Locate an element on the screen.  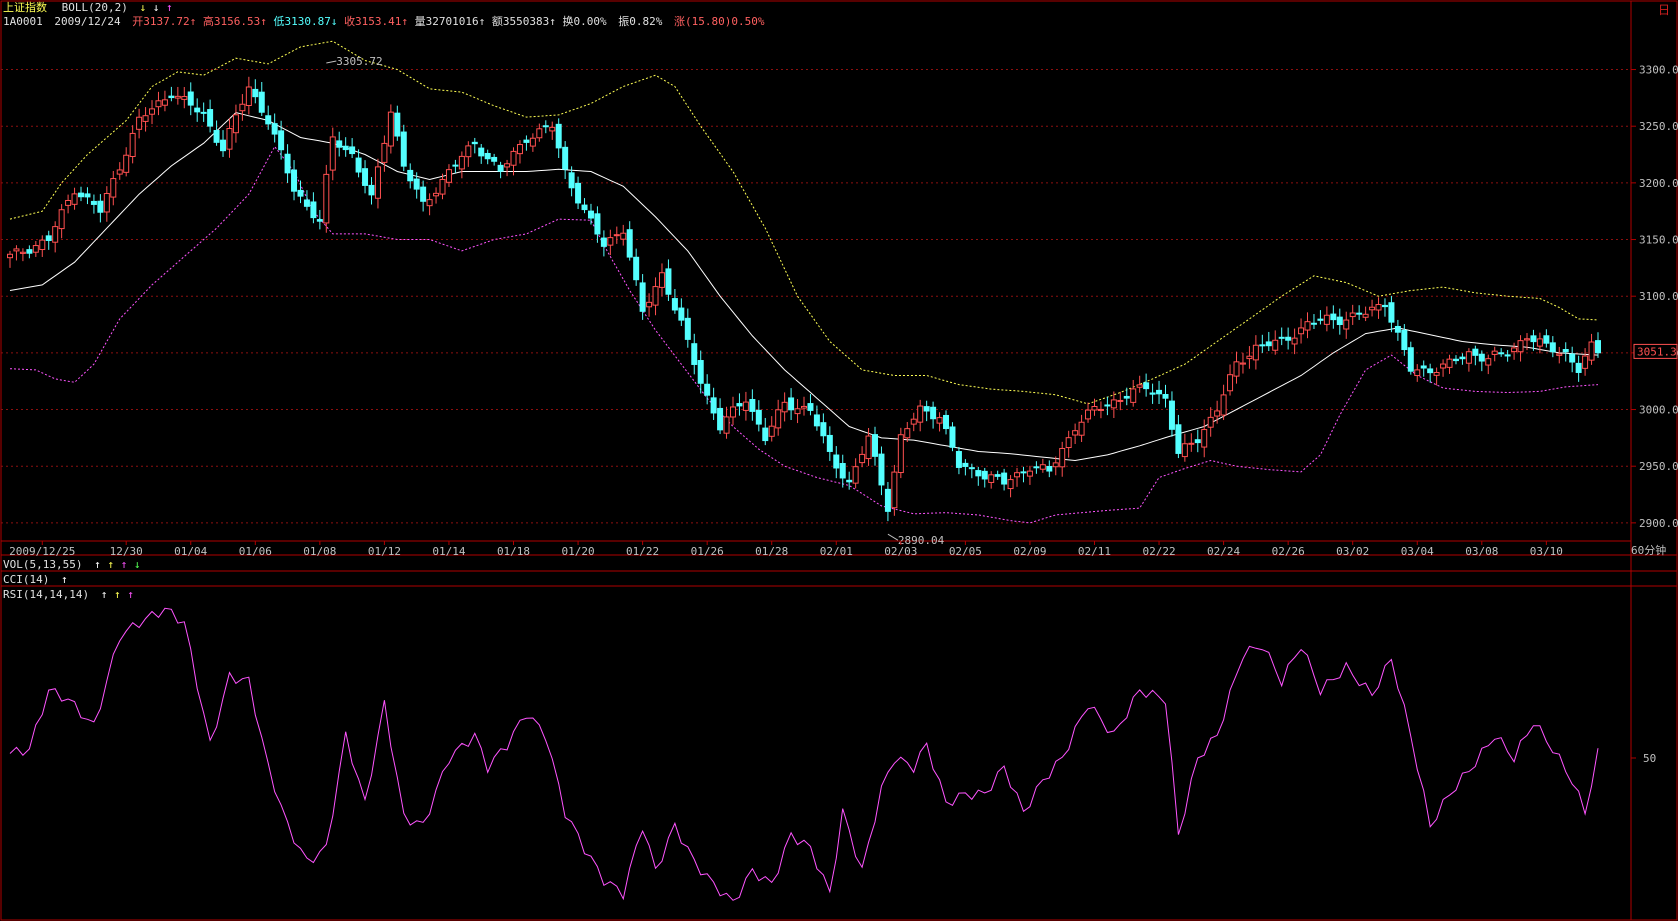
vol-arrow-icons: ↑ ↑ ↑ ↓ is located at coordinates (117, 564).